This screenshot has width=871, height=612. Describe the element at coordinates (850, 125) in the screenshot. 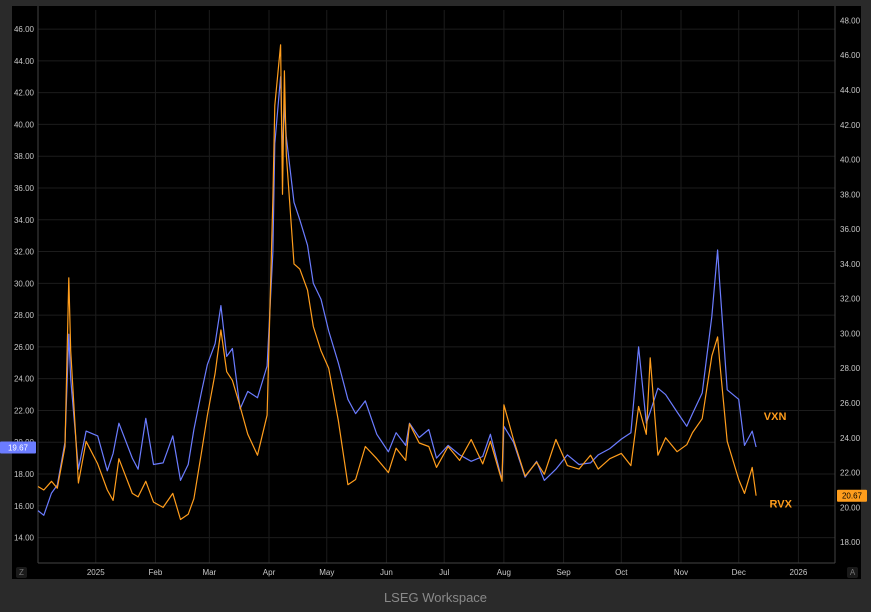

I see `right-tick-label: 42.00` at that location.